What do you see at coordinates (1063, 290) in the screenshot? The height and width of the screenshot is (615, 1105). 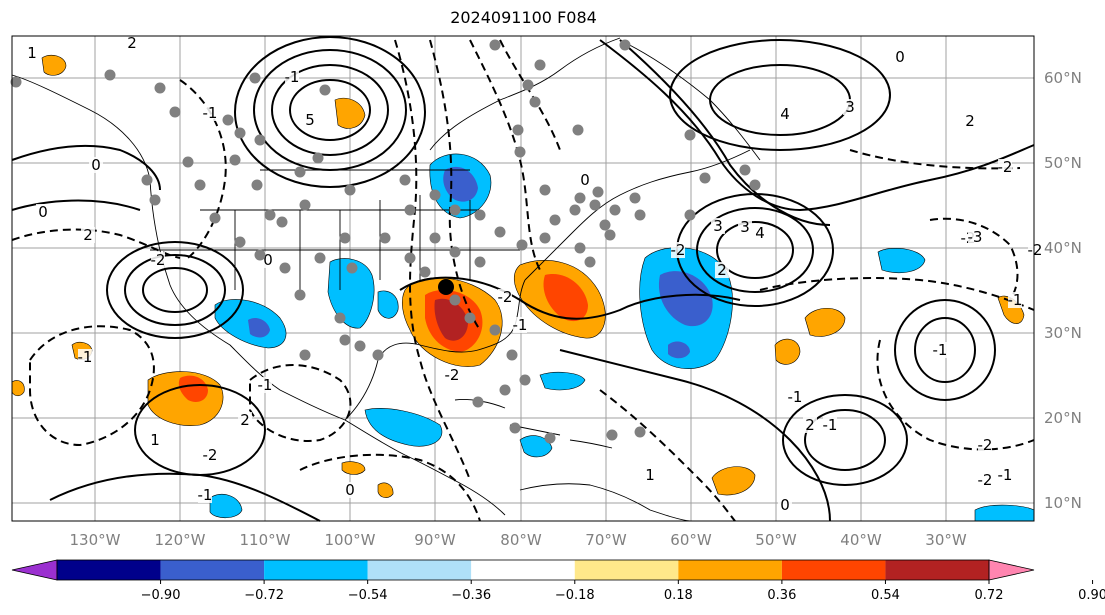 I see `latitude-labels: 60°N 50°N 40°N 30°N 20°N 10°N` at bounding box center [1063, 290].